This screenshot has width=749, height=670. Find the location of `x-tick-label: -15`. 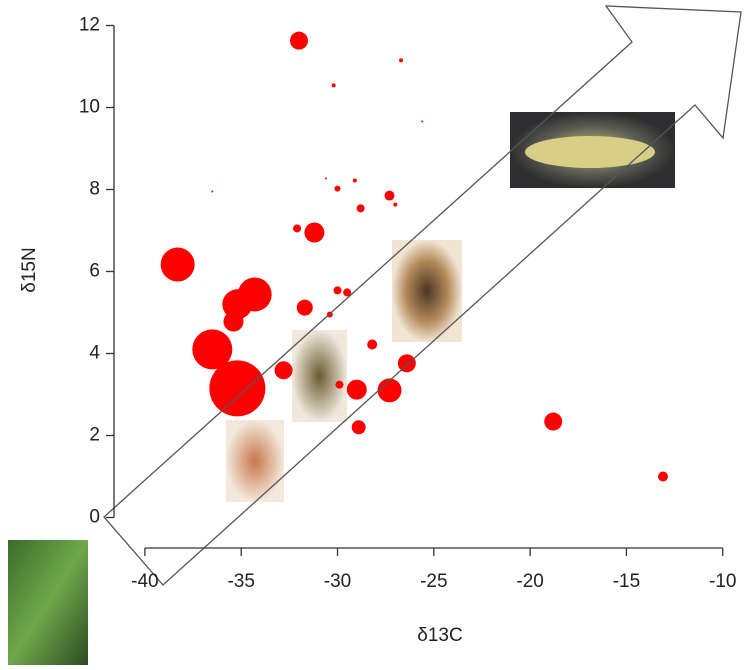

x-tick-label: -15 is located at coordinates (626, 581).